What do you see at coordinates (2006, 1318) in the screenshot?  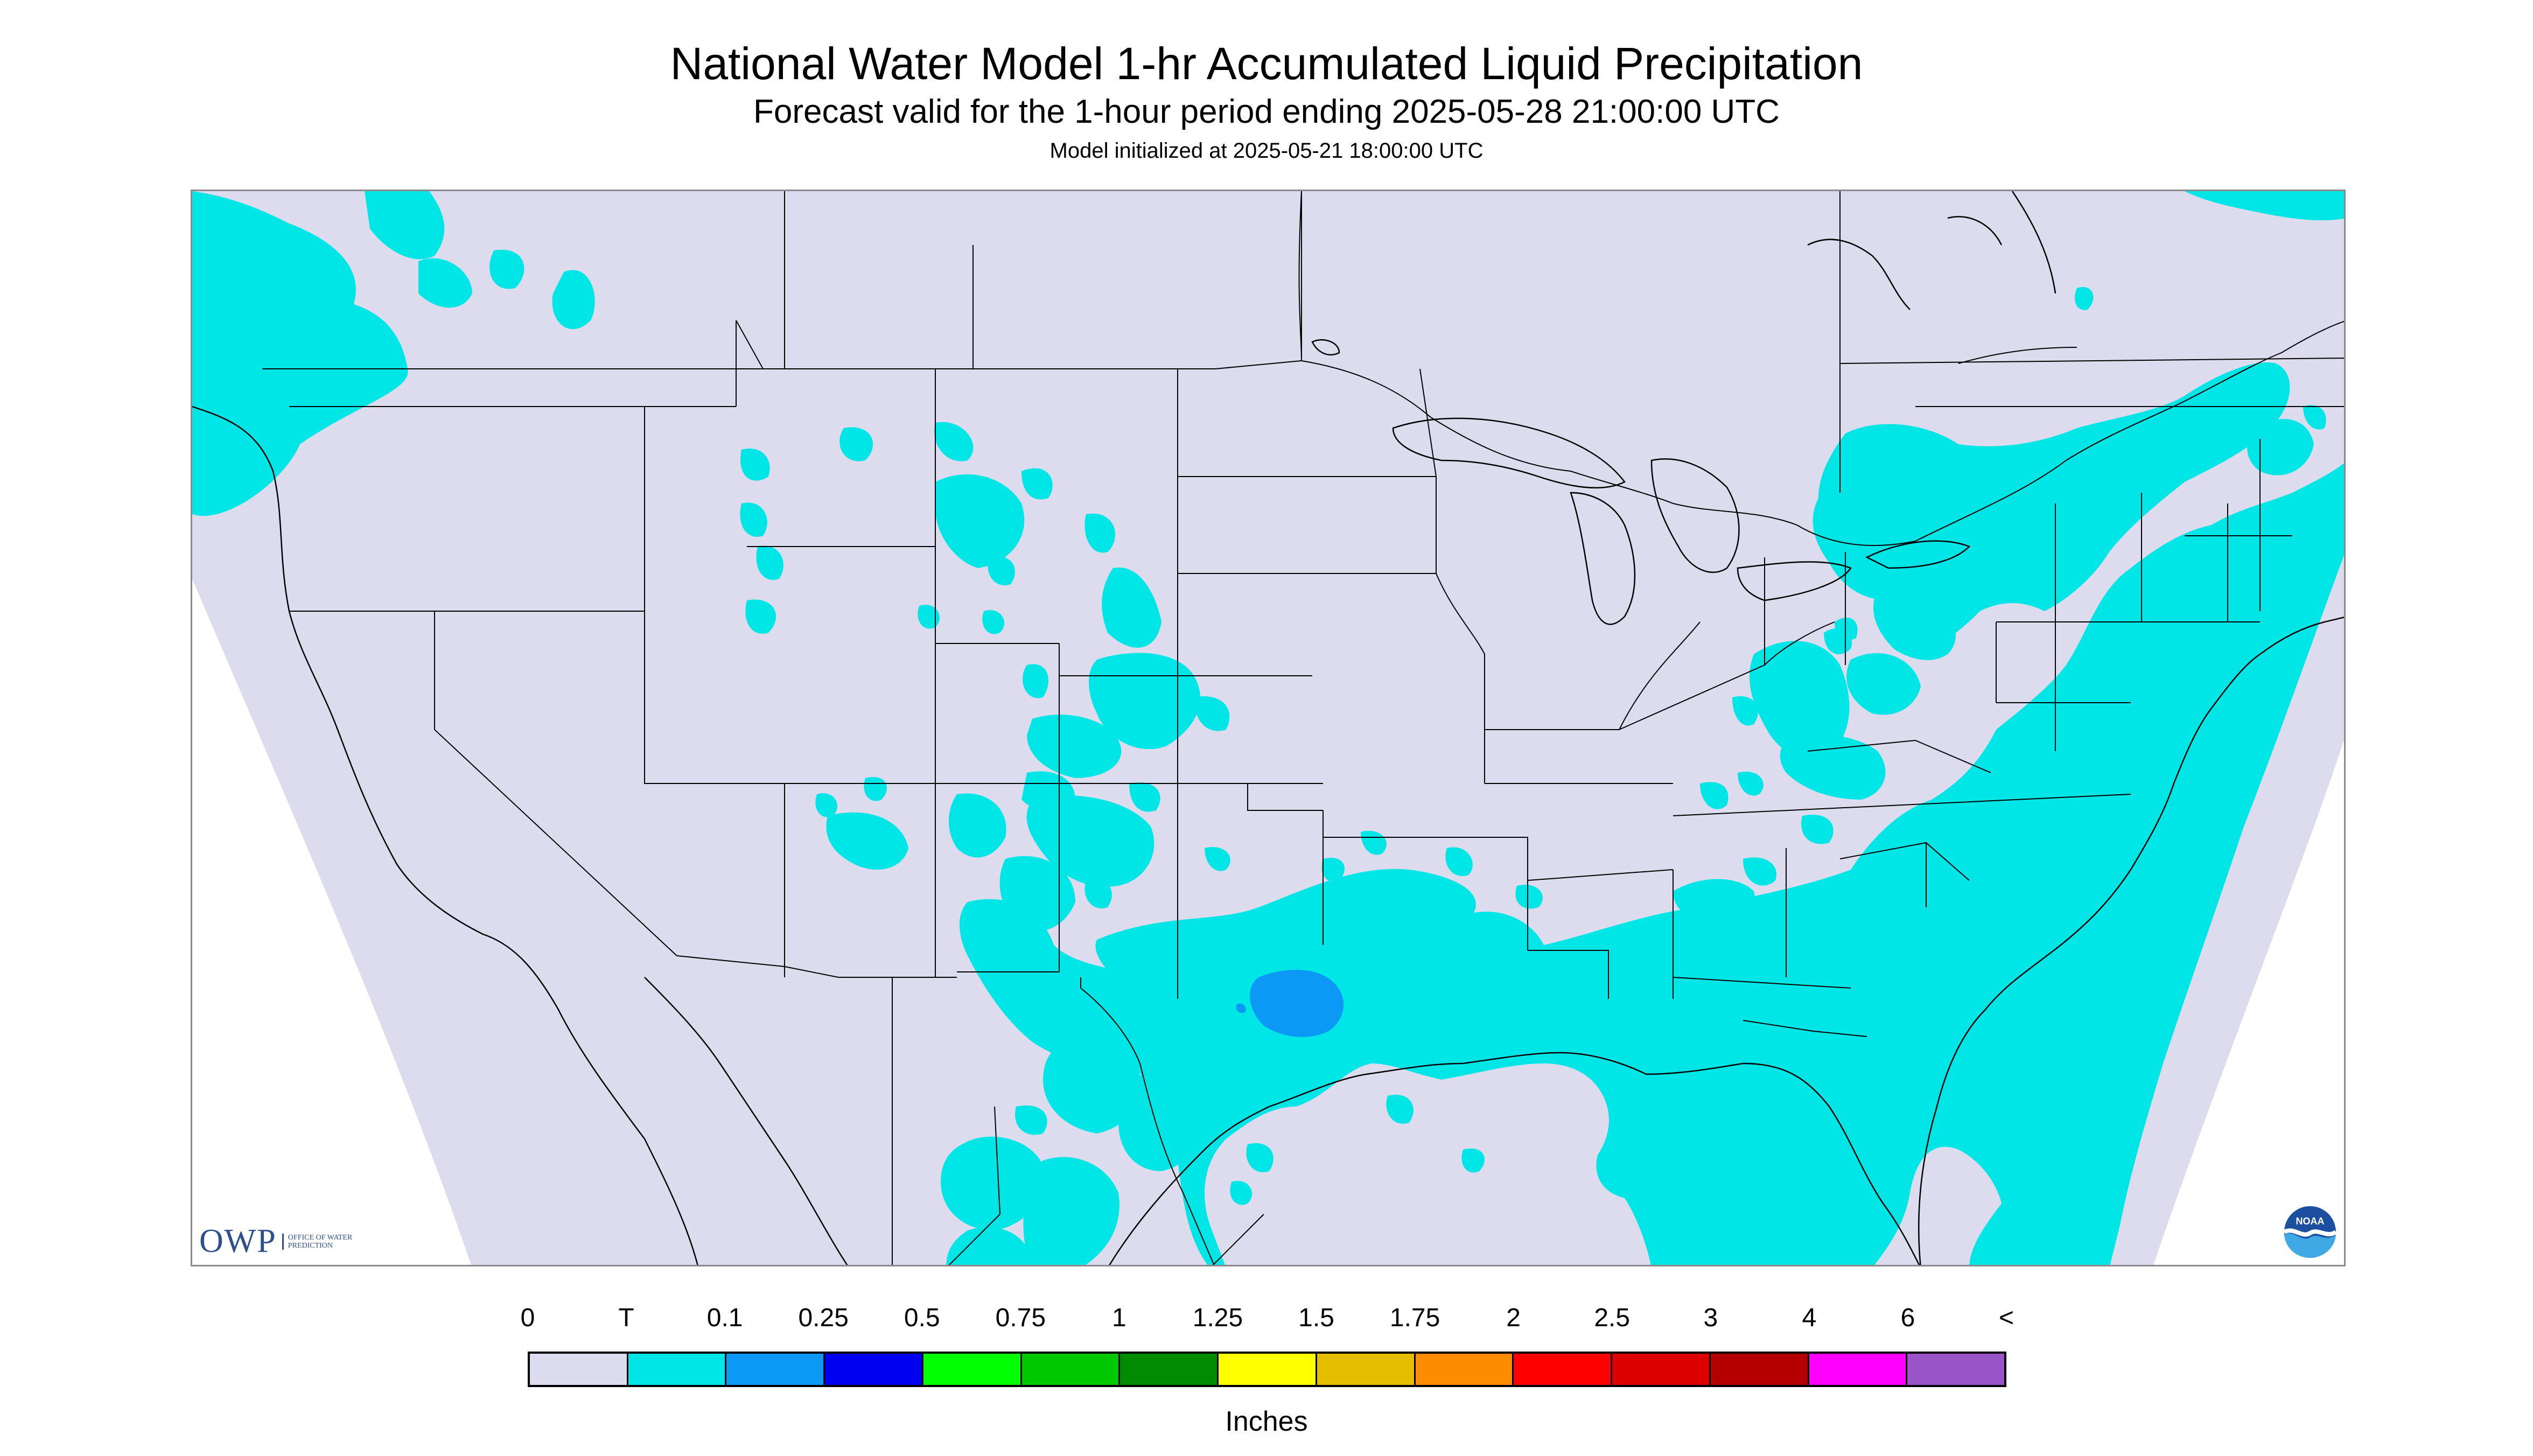 I see `colorbar-tick-label: <` at bounding box center [2006, 1318].